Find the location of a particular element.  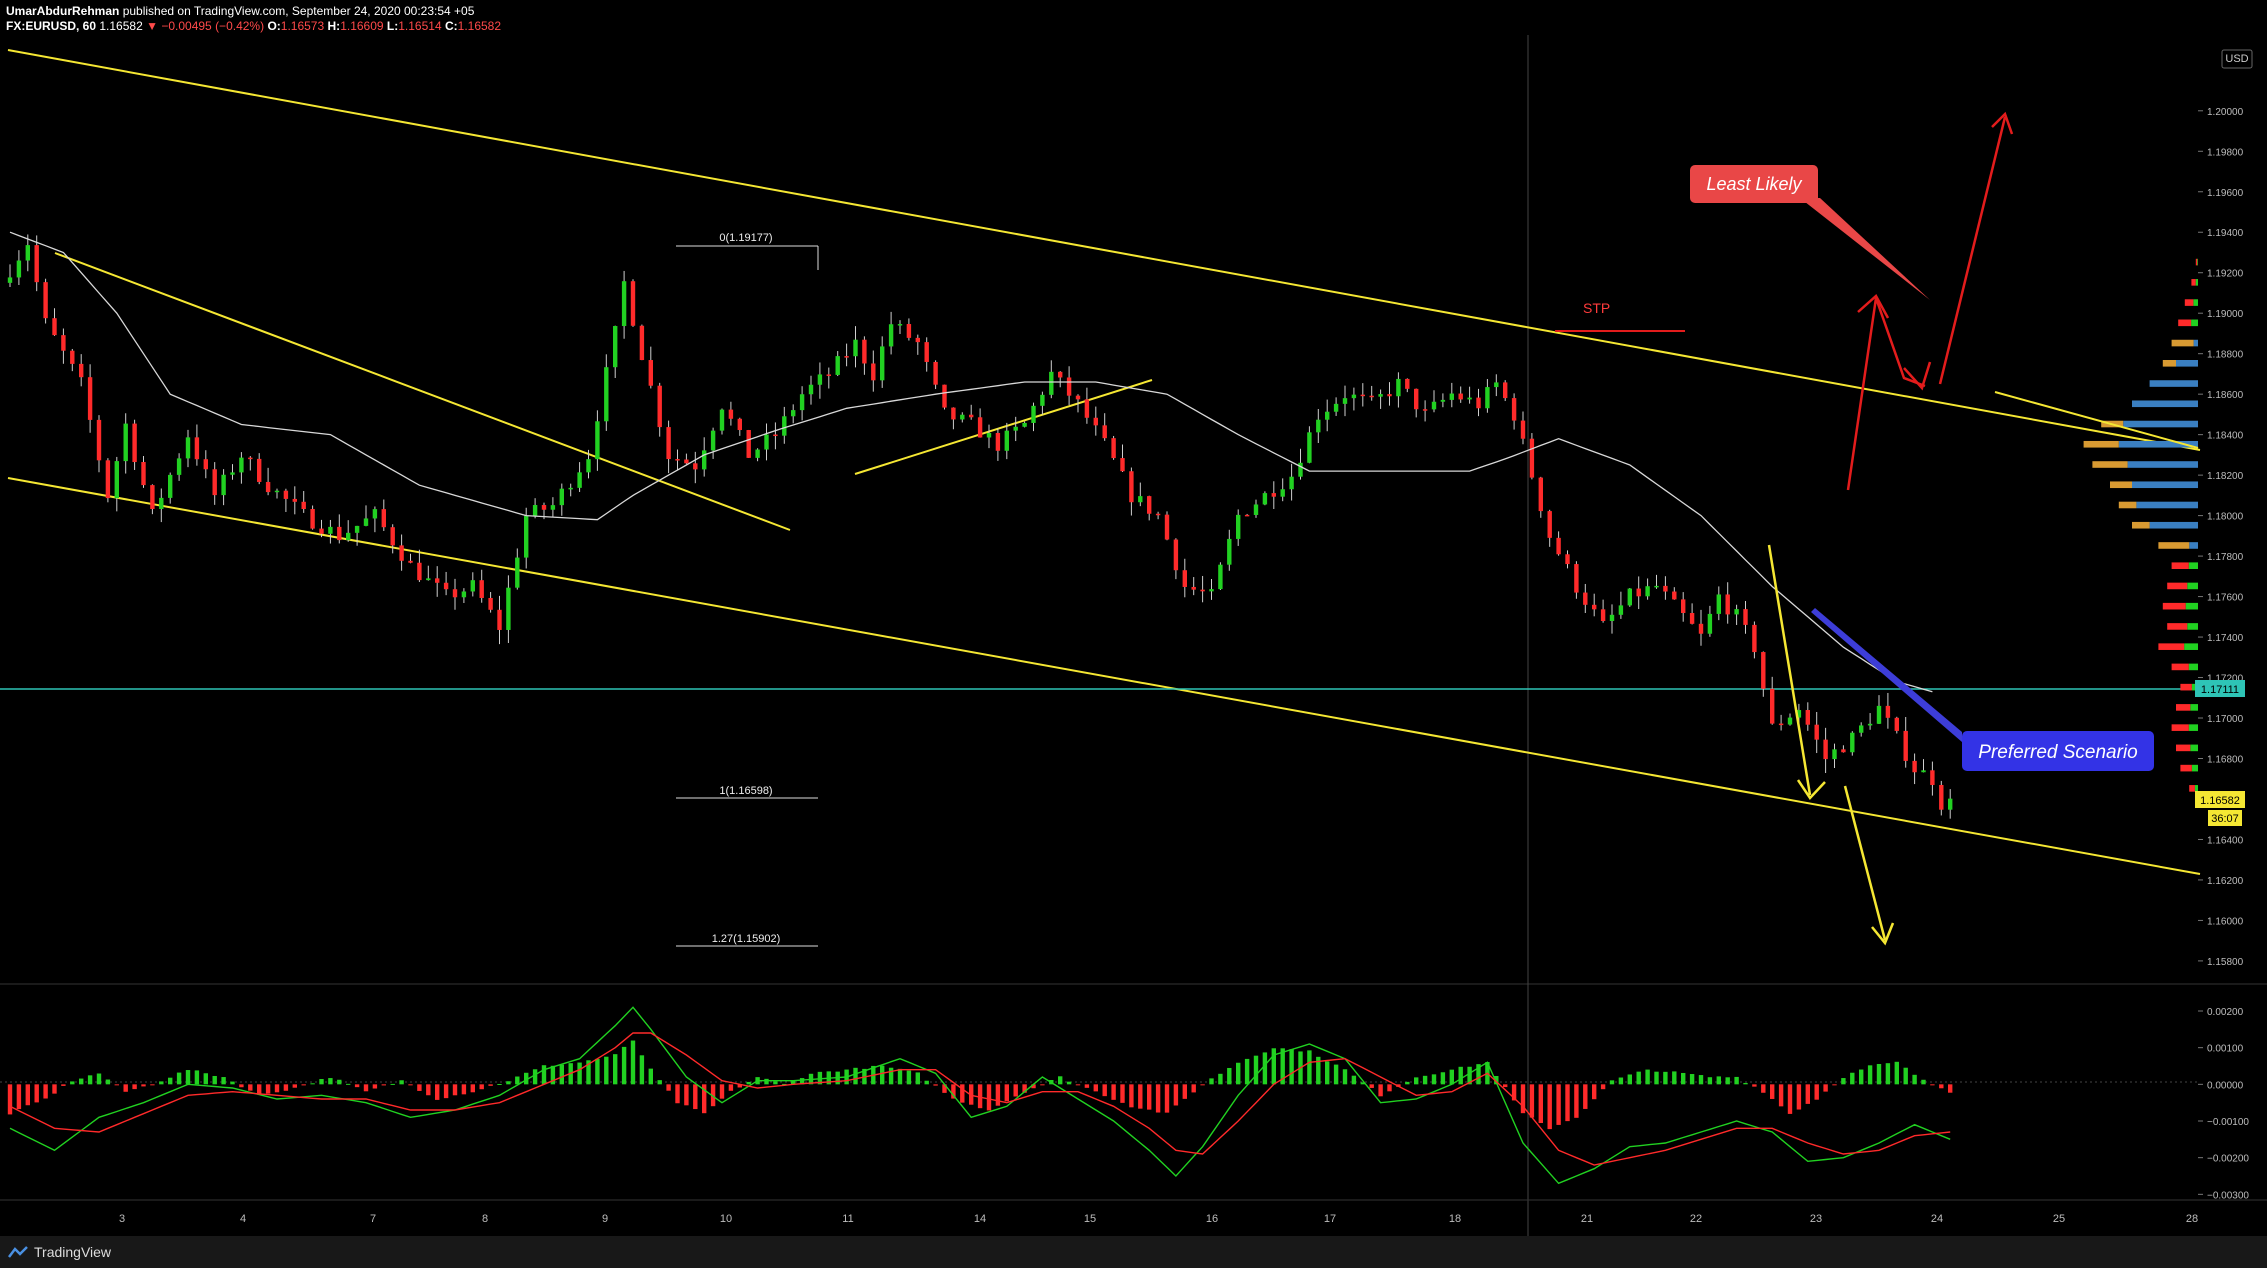

wedge-upper-line is located at coordinates (422, 391).